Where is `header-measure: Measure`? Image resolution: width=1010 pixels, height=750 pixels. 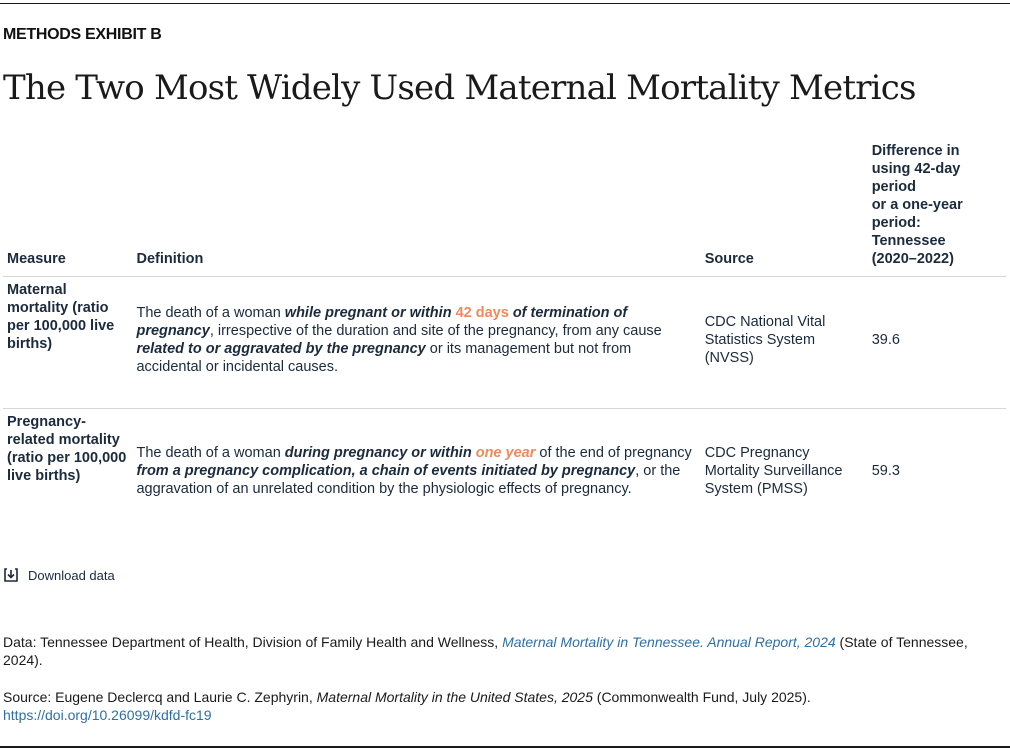
header-measure: Measure is located at coordinates (68, 209).